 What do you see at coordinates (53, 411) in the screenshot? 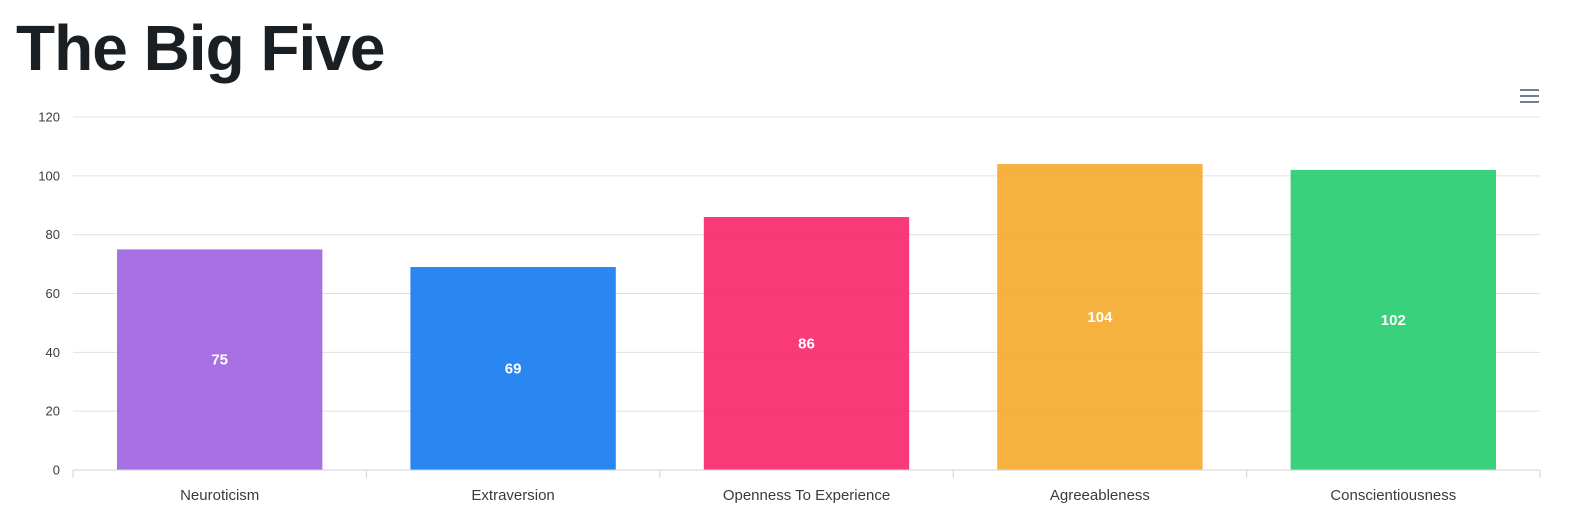
I see `y-tick-label: 20` at bounding box center [53, 411].